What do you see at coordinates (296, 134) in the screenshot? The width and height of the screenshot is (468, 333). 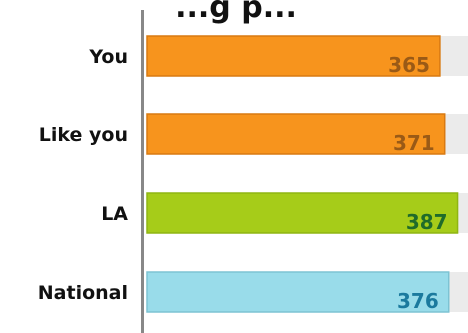 I see `bar-like-you` at bounding box center [296, 134].